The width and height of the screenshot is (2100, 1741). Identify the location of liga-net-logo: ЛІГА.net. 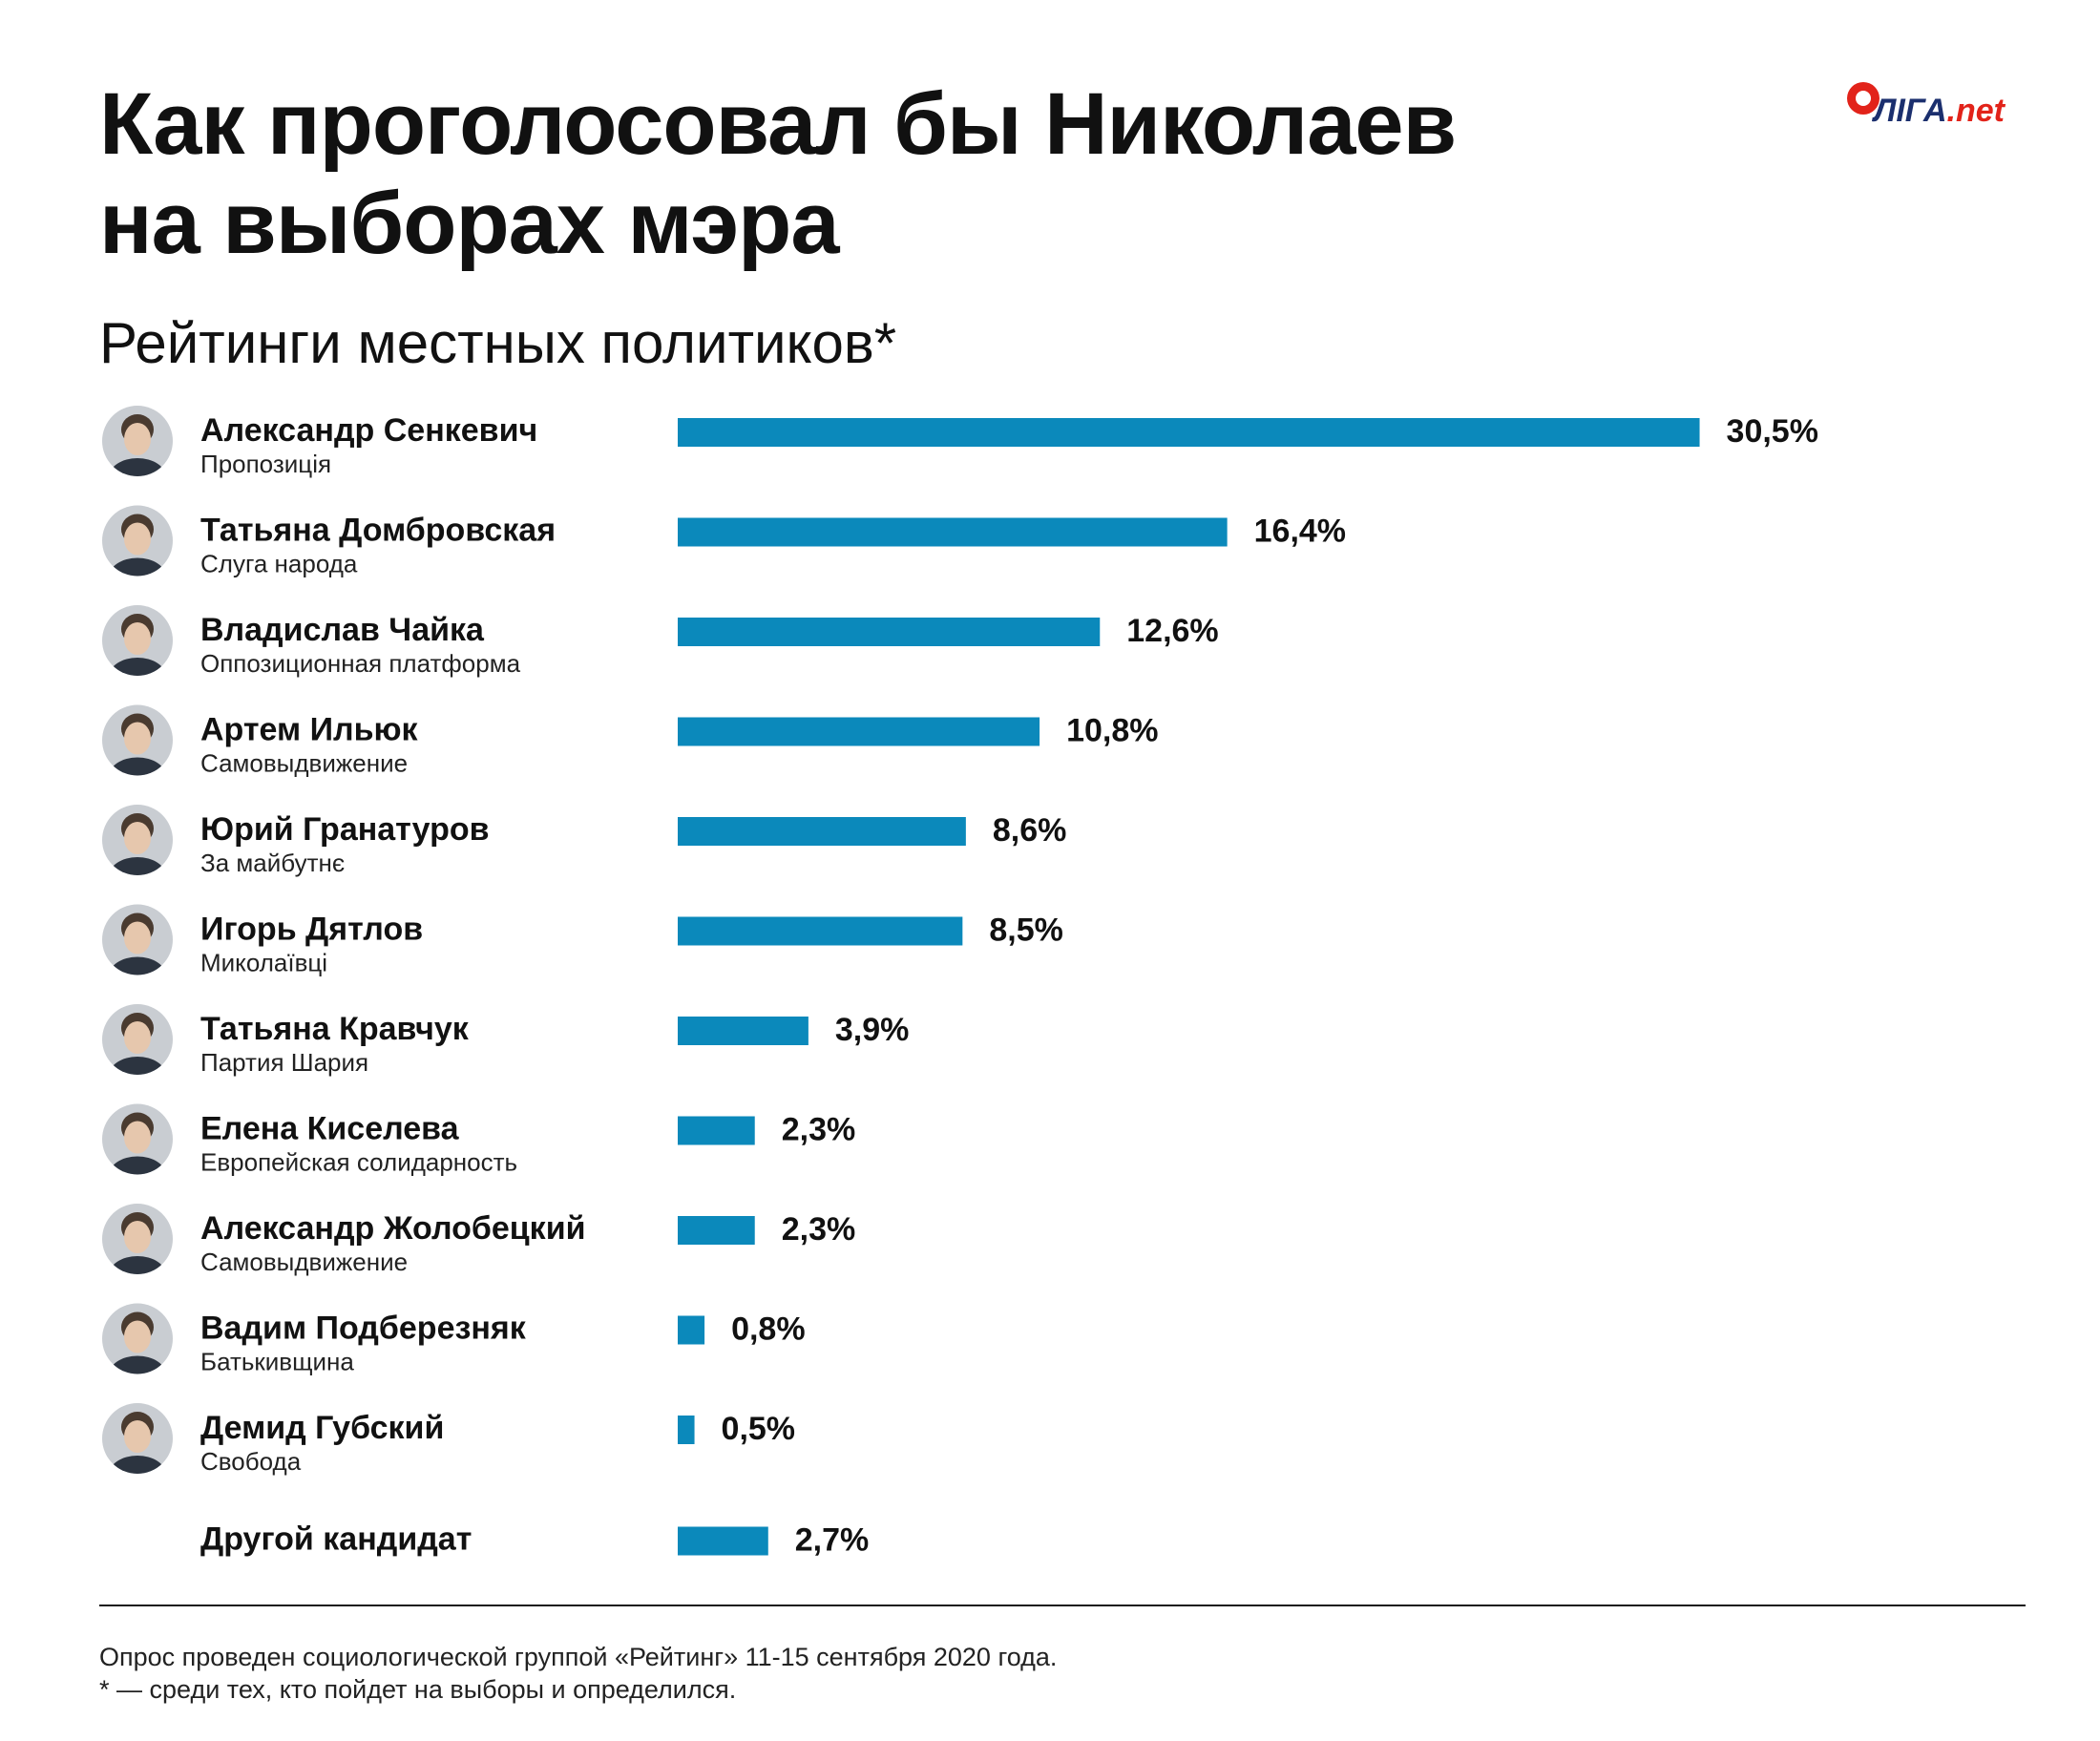
(1938, 103).